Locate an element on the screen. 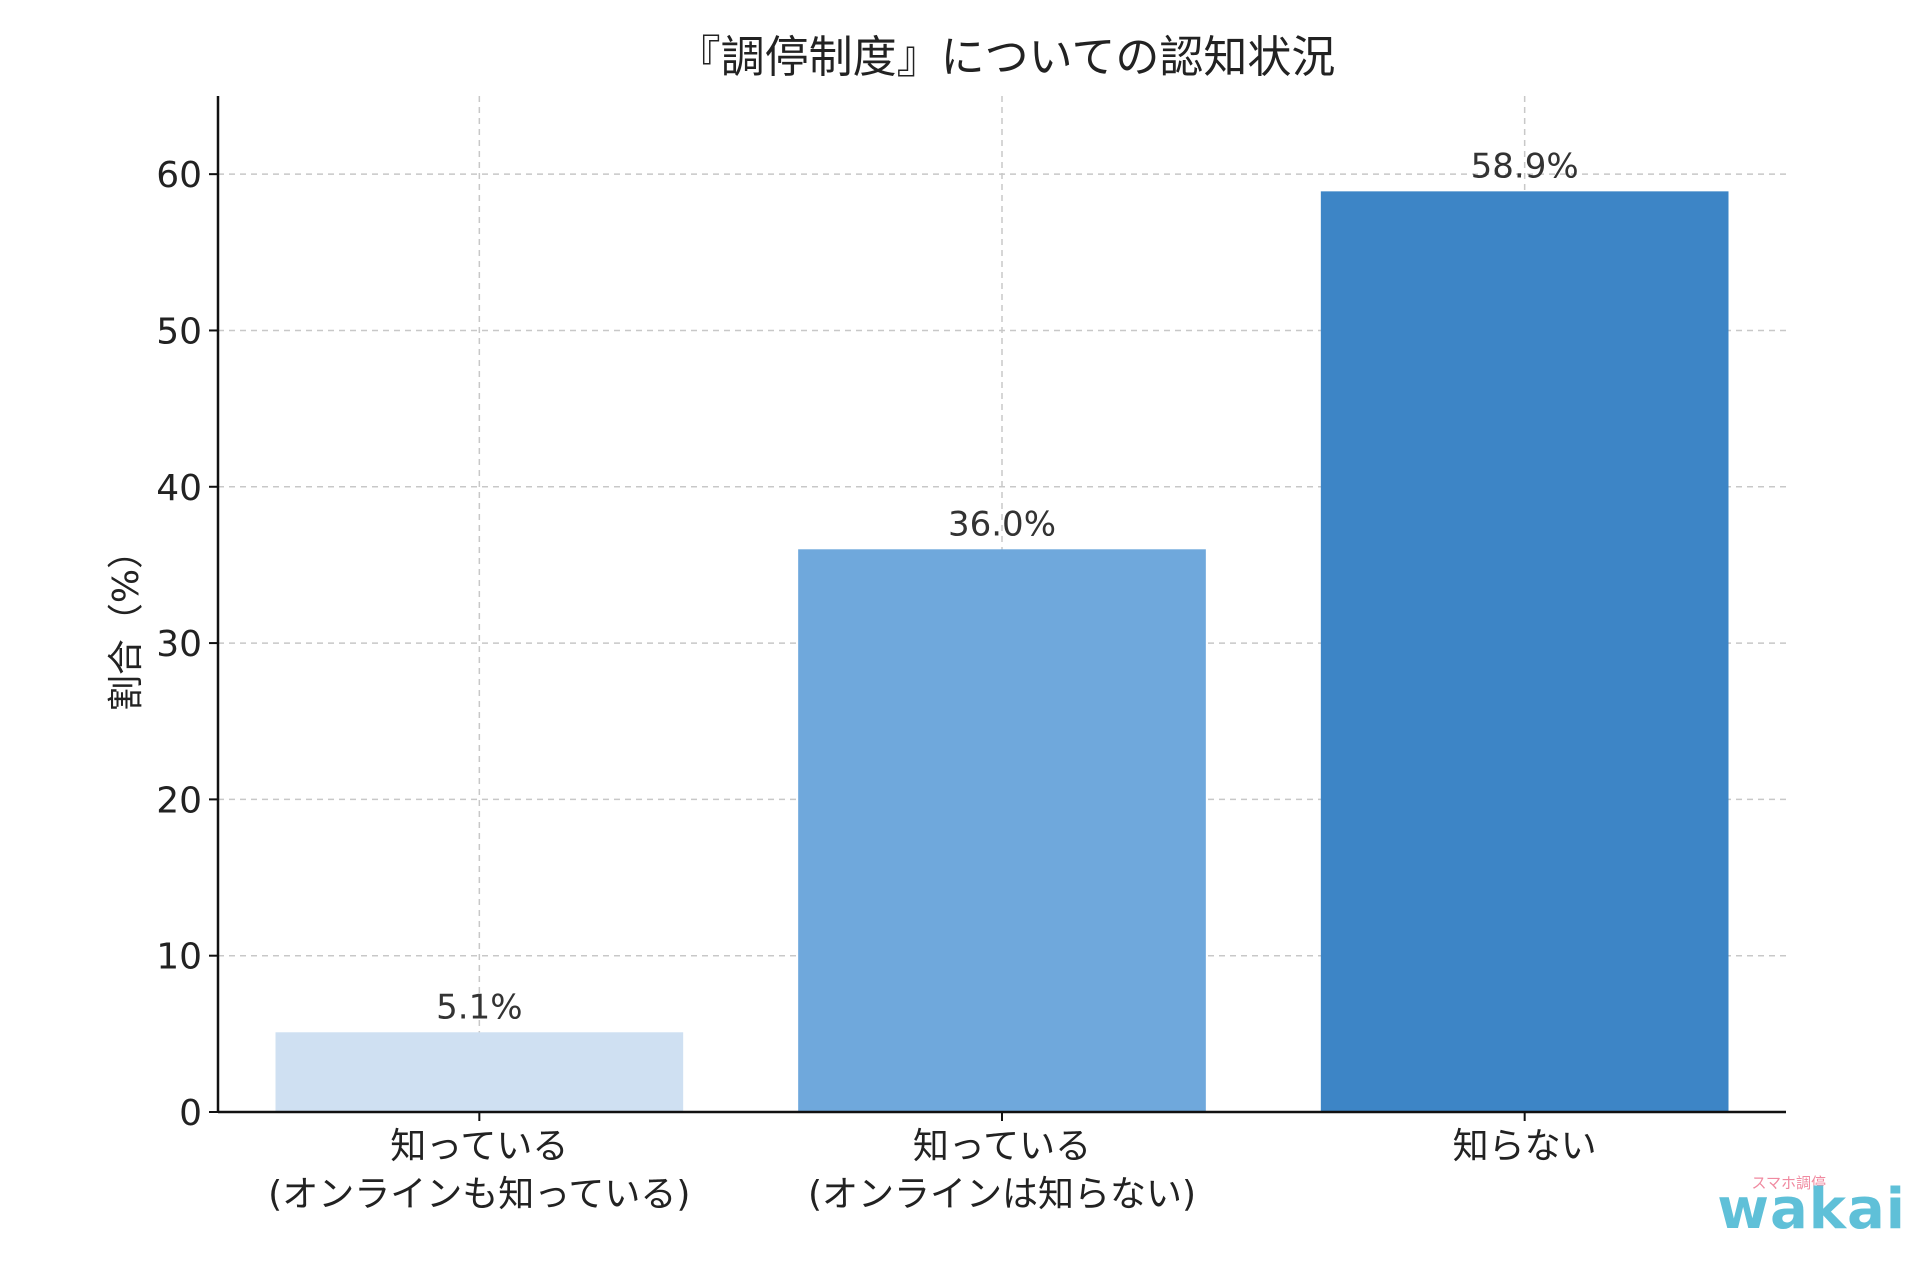 The image size is (1920, 1280). y-tick-label: 20 is located at coordinates (179, 800).